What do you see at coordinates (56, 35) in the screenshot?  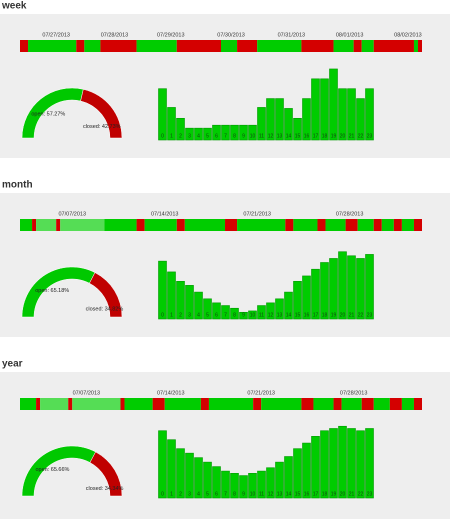 I see `timeline-tick-label: 07/27/2013` at bounding box center [56, 35].